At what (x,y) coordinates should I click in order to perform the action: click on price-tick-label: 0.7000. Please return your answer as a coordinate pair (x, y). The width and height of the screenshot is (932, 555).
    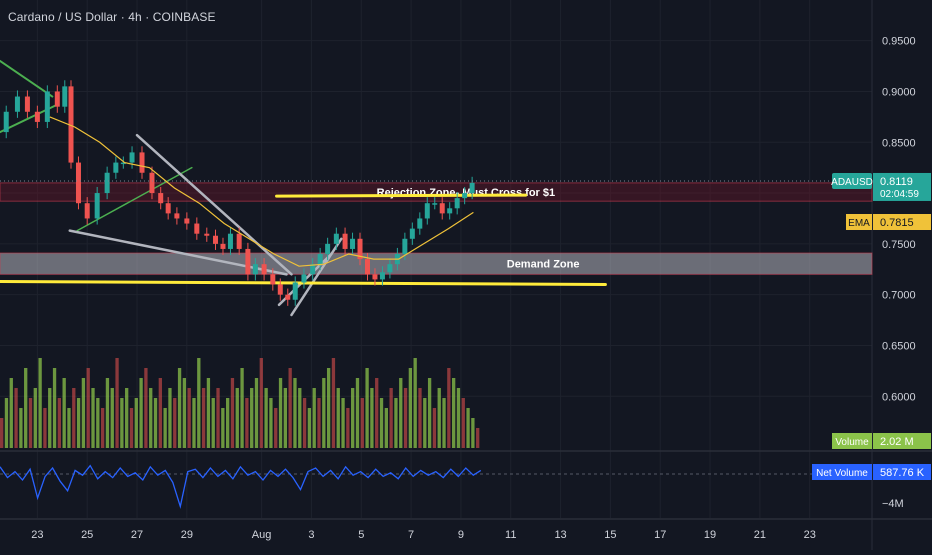
    Looking at the image, I should click on (899, 296).